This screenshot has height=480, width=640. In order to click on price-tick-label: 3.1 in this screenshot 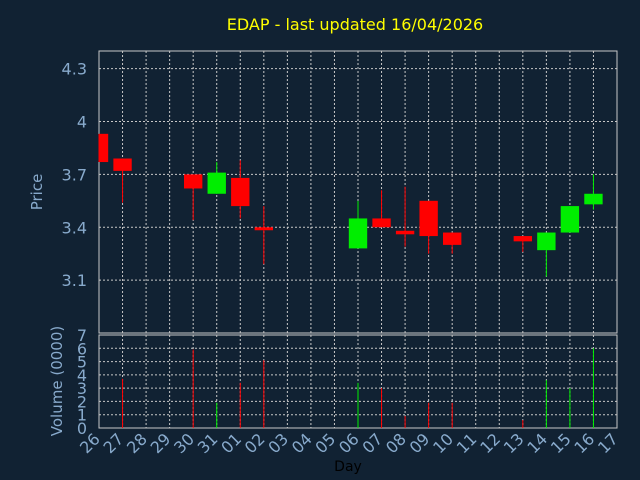, I will do `click(74, 280)`.